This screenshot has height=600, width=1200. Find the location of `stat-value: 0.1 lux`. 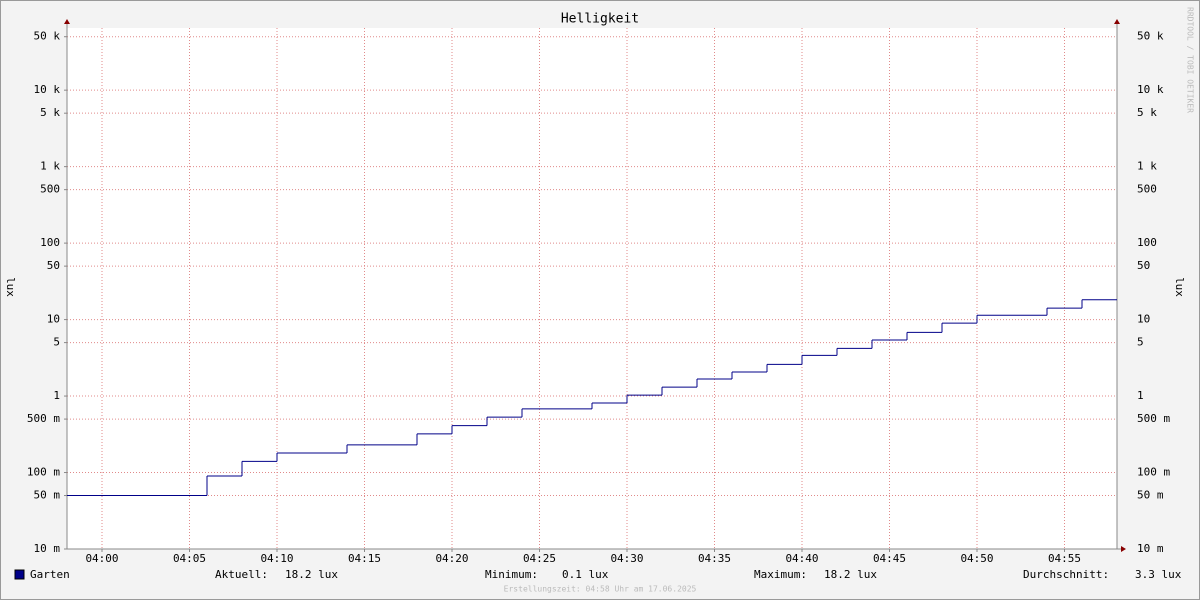

stat-value: 0.1 lux is located at coordinates (585, 574).